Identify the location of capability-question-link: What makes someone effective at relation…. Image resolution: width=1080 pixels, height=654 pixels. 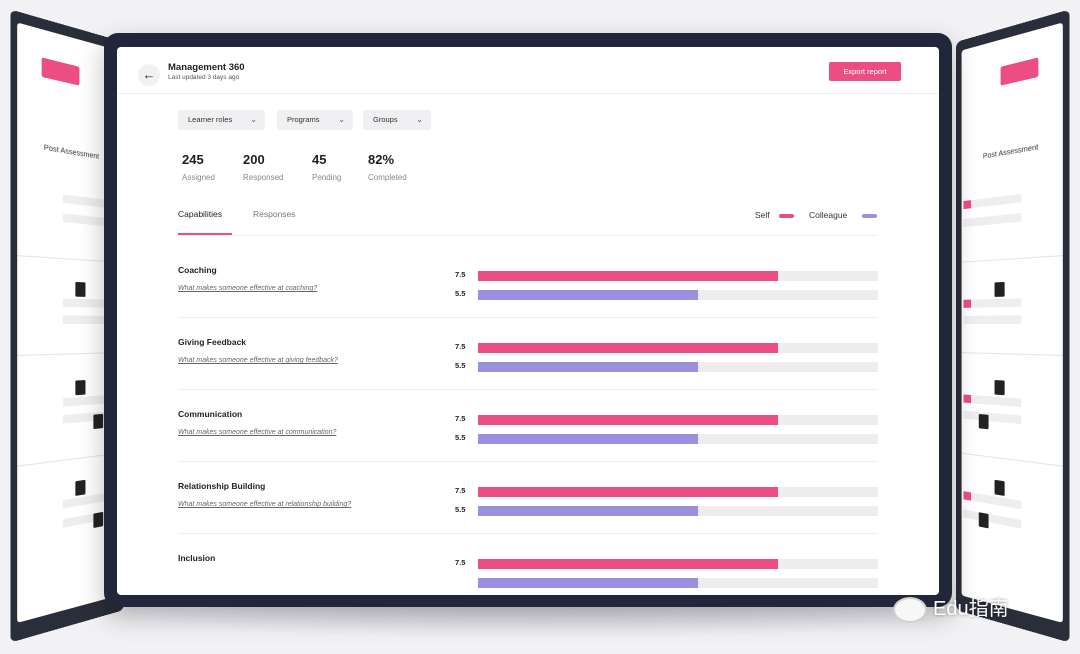
(265, 504).